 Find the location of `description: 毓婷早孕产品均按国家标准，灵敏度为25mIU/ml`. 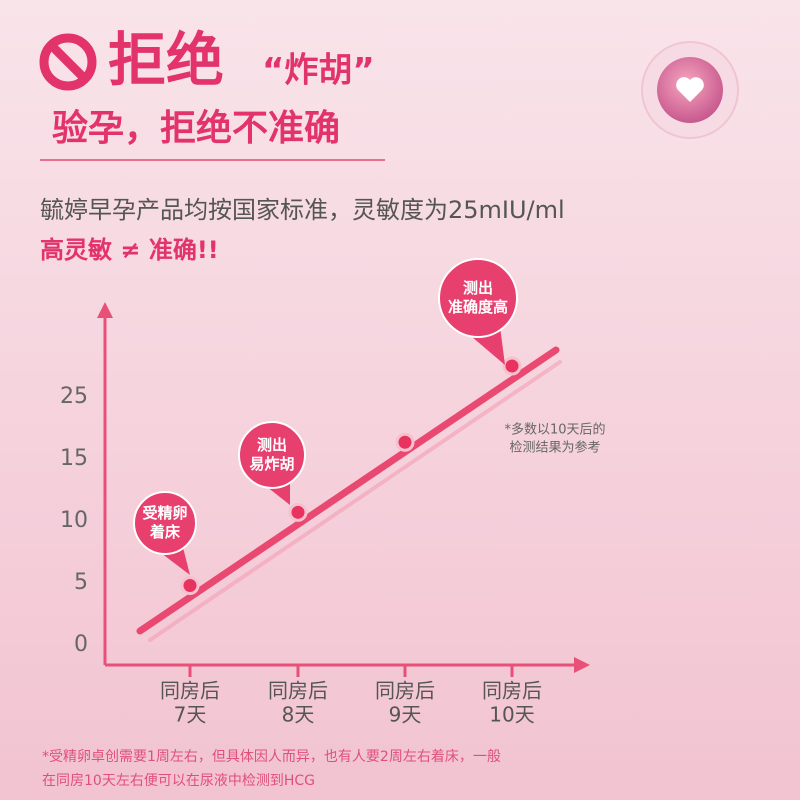

description: 毓婷早孕产品均按国家标准，灵敏度为25mIU/ml is located at coordinates (302, 210).